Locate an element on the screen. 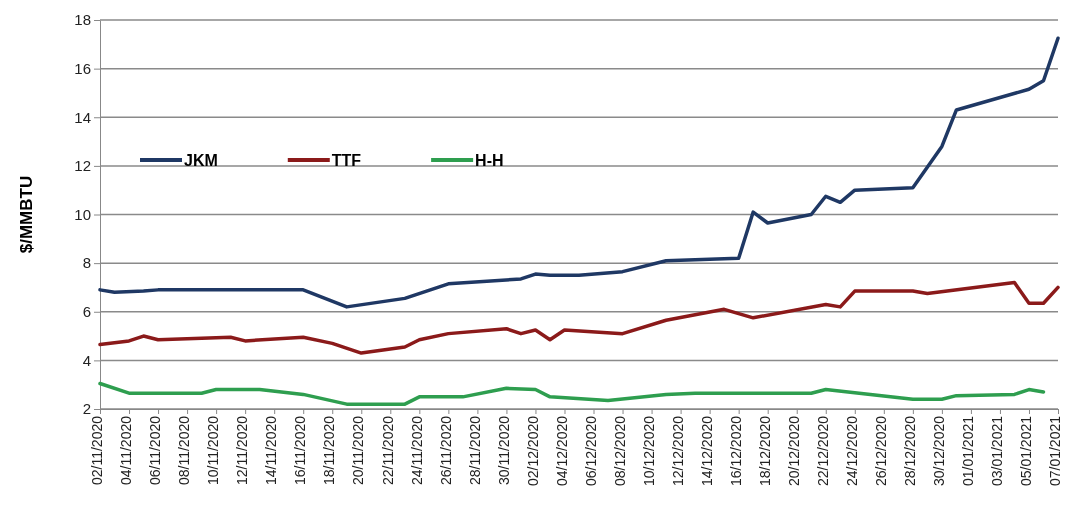  x-tick-label: 26/11/2020 is located at coordinates (445, 450).